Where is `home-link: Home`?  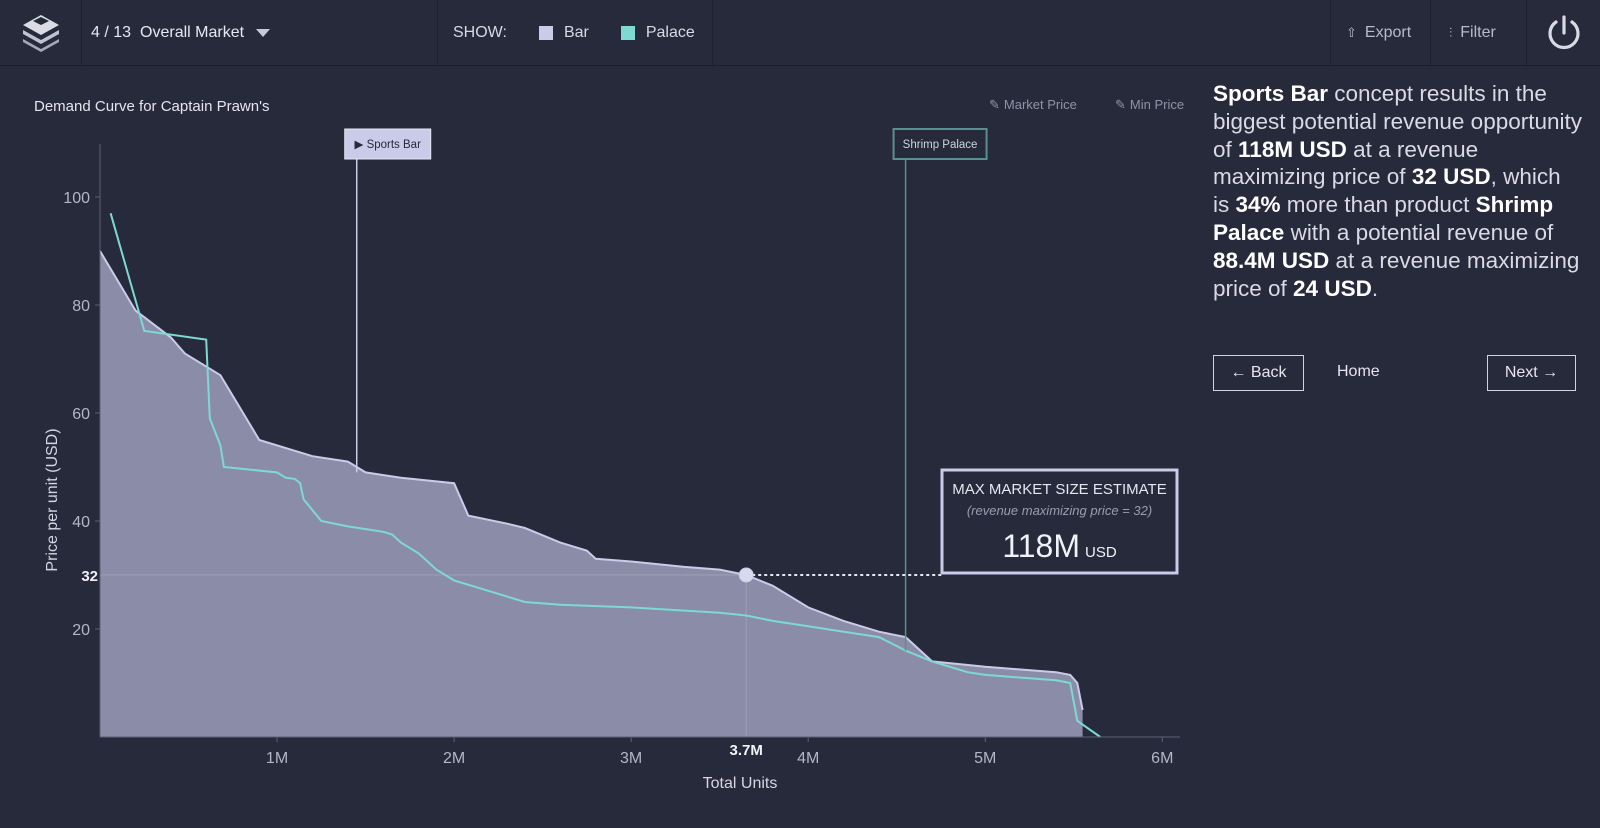 home-link: Home is located at coordinates (1358, 371).